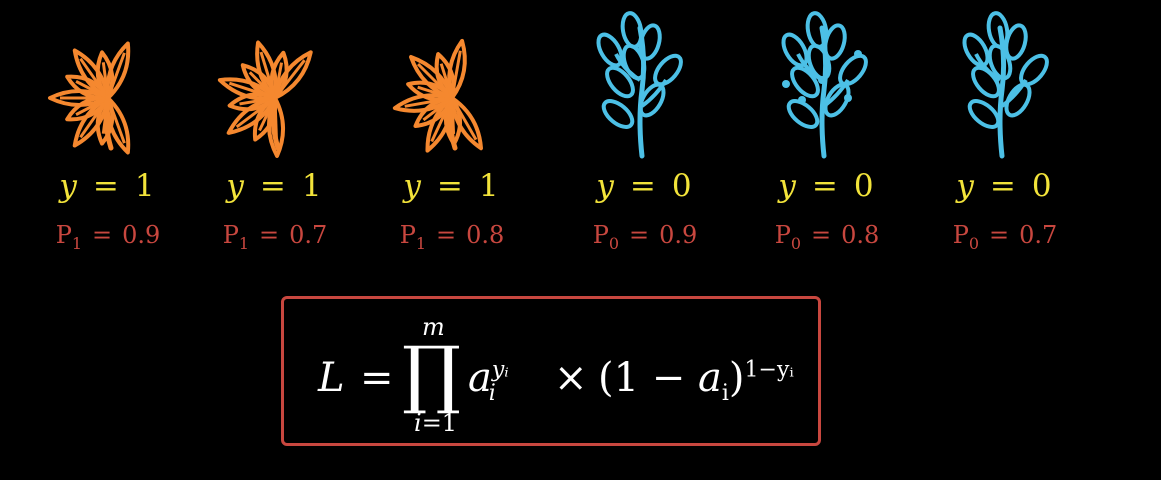 The height and width of the screenshot is (480, 1161). I want to click on label-probability: P0 = 0.8, so click(827, 235).